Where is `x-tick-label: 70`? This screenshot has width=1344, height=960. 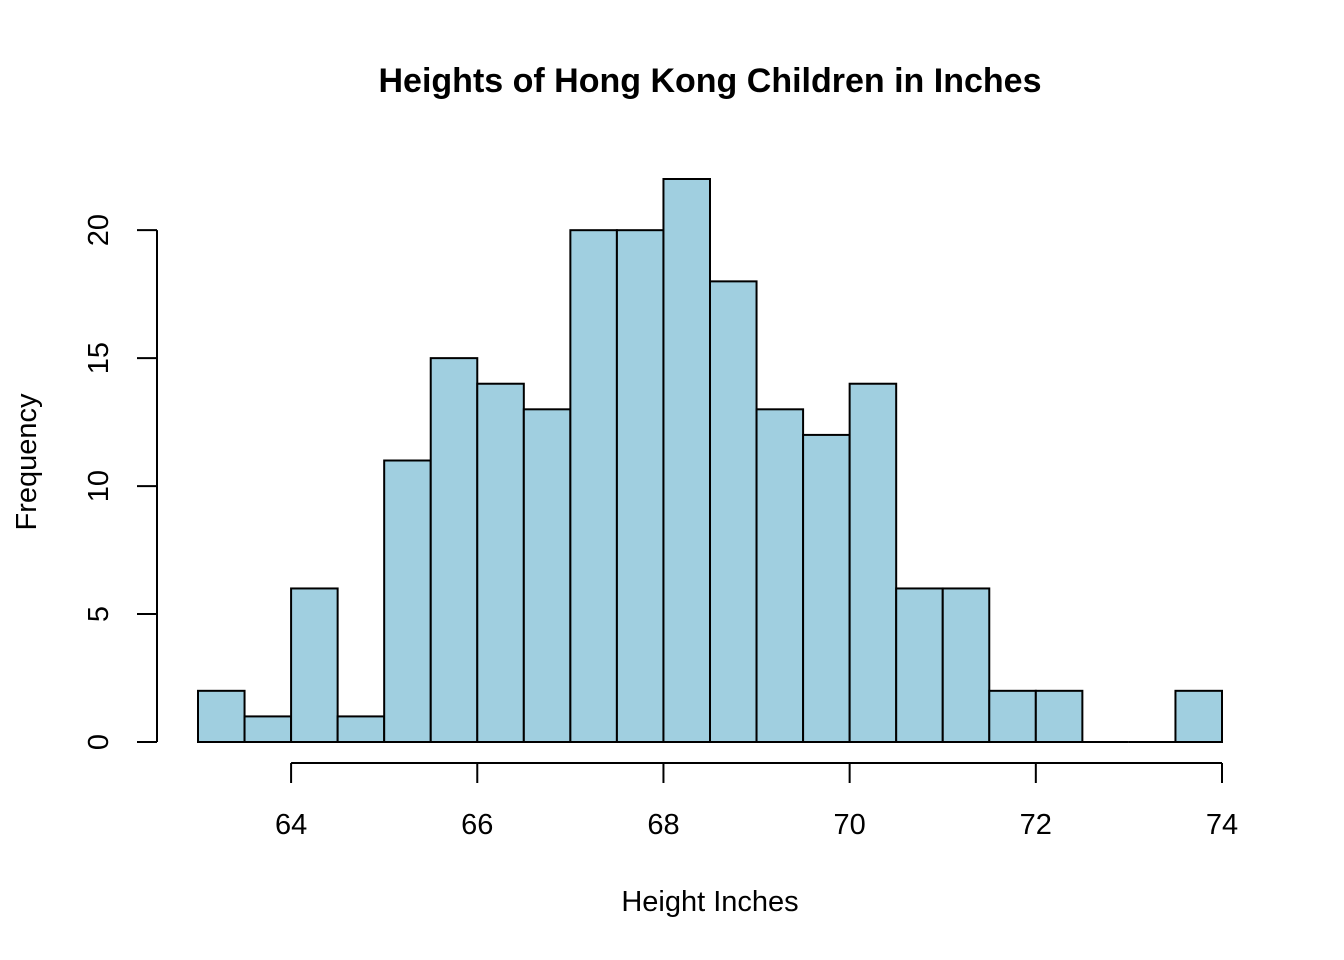
x-tick-label: 70 is located at coordinates (850, 825).